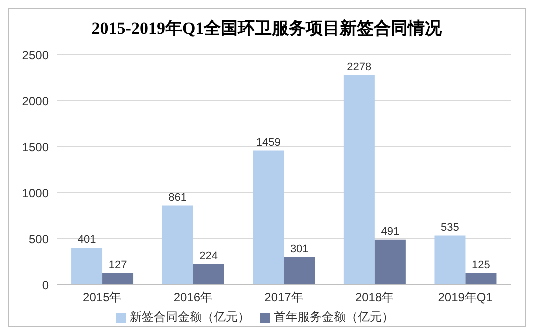  What do you see at coordinates (36, 55) in the screenshot?
I see `y-tick-label: 2500` at bounding box center [36, 55].